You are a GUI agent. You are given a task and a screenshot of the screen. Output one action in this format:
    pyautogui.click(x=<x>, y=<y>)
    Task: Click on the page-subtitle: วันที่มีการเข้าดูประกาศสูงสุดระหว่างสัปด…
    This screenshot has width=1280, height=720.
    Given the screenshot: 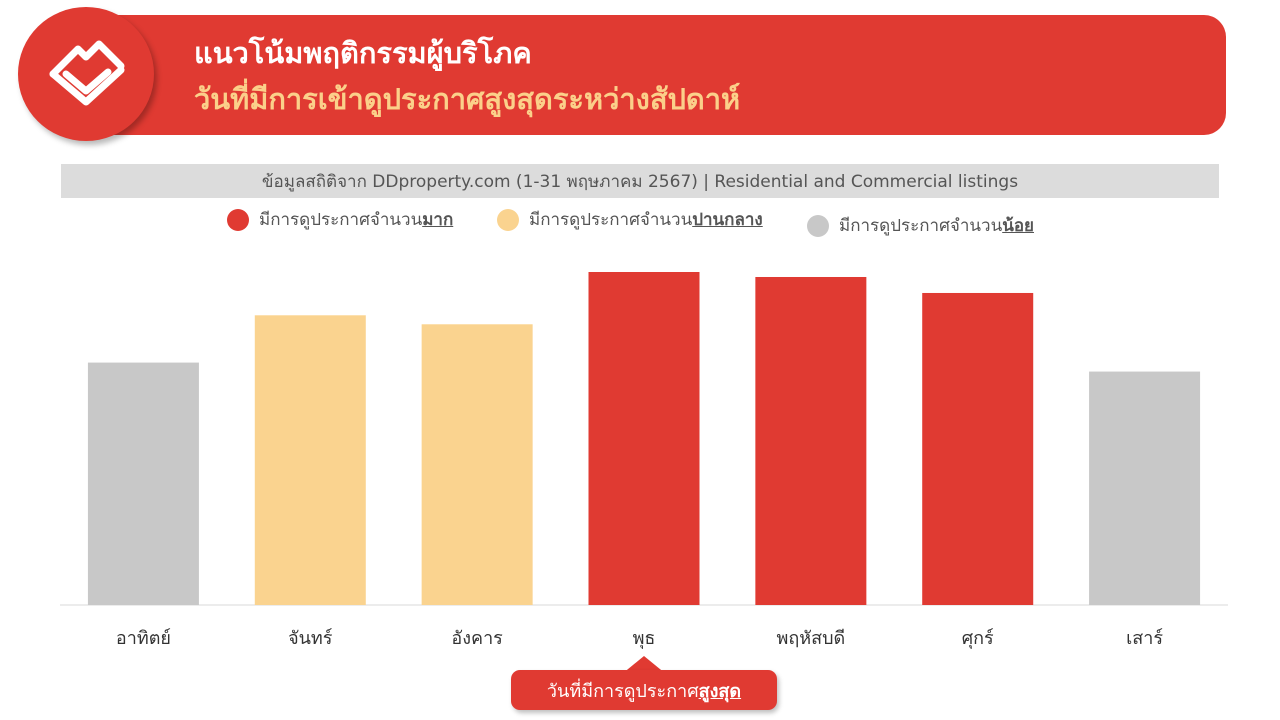 What is the action you would take?
    pyautogui.click(x=467, y=99)
    